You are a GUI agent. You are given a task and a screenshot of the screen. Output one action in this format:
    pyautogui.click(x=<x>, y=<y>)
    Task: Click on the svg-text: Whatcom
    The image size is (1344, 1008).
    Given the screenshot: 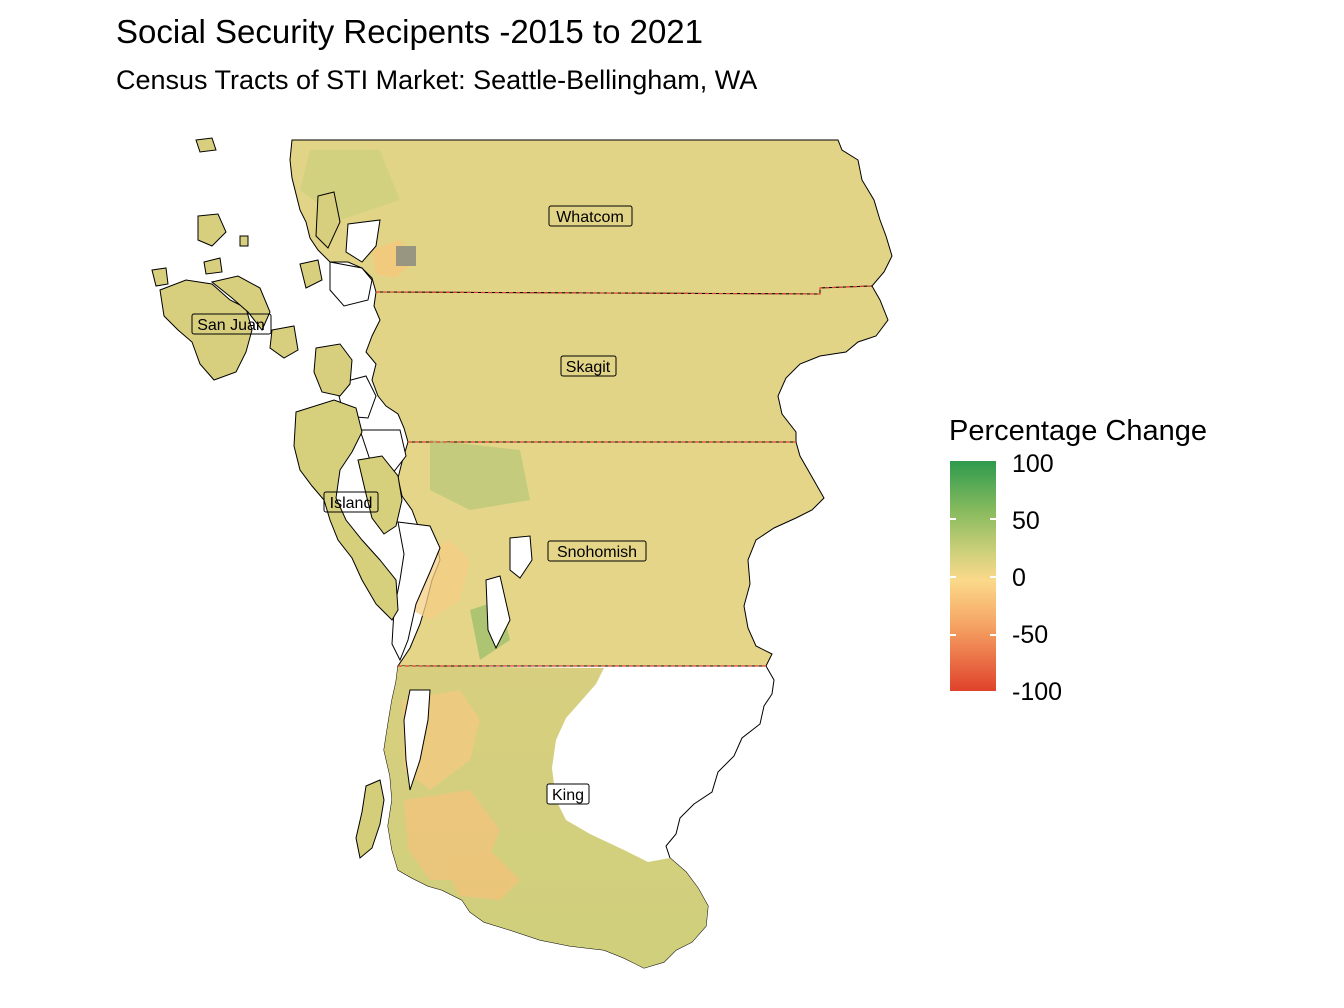 What is the action you would take?
    pyautogui.click(x=590, y=217)
    